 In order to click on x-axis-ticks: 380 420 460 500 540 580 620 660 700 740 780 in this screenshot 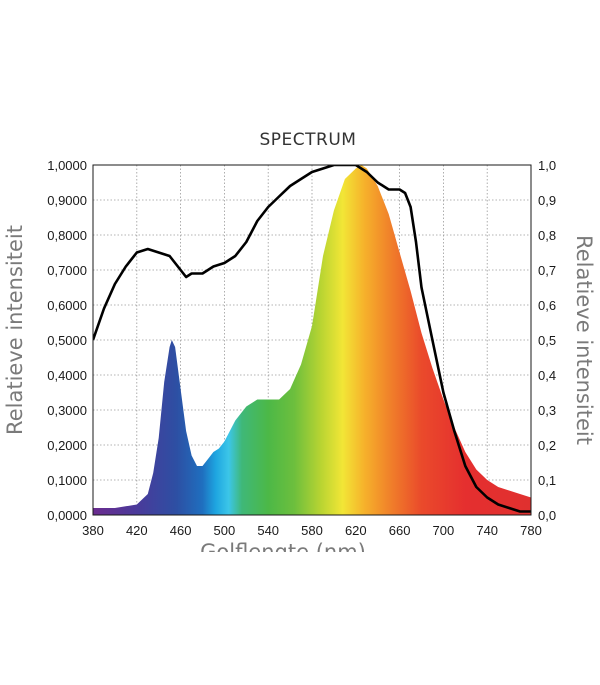, I will do `click(312, 530)`.